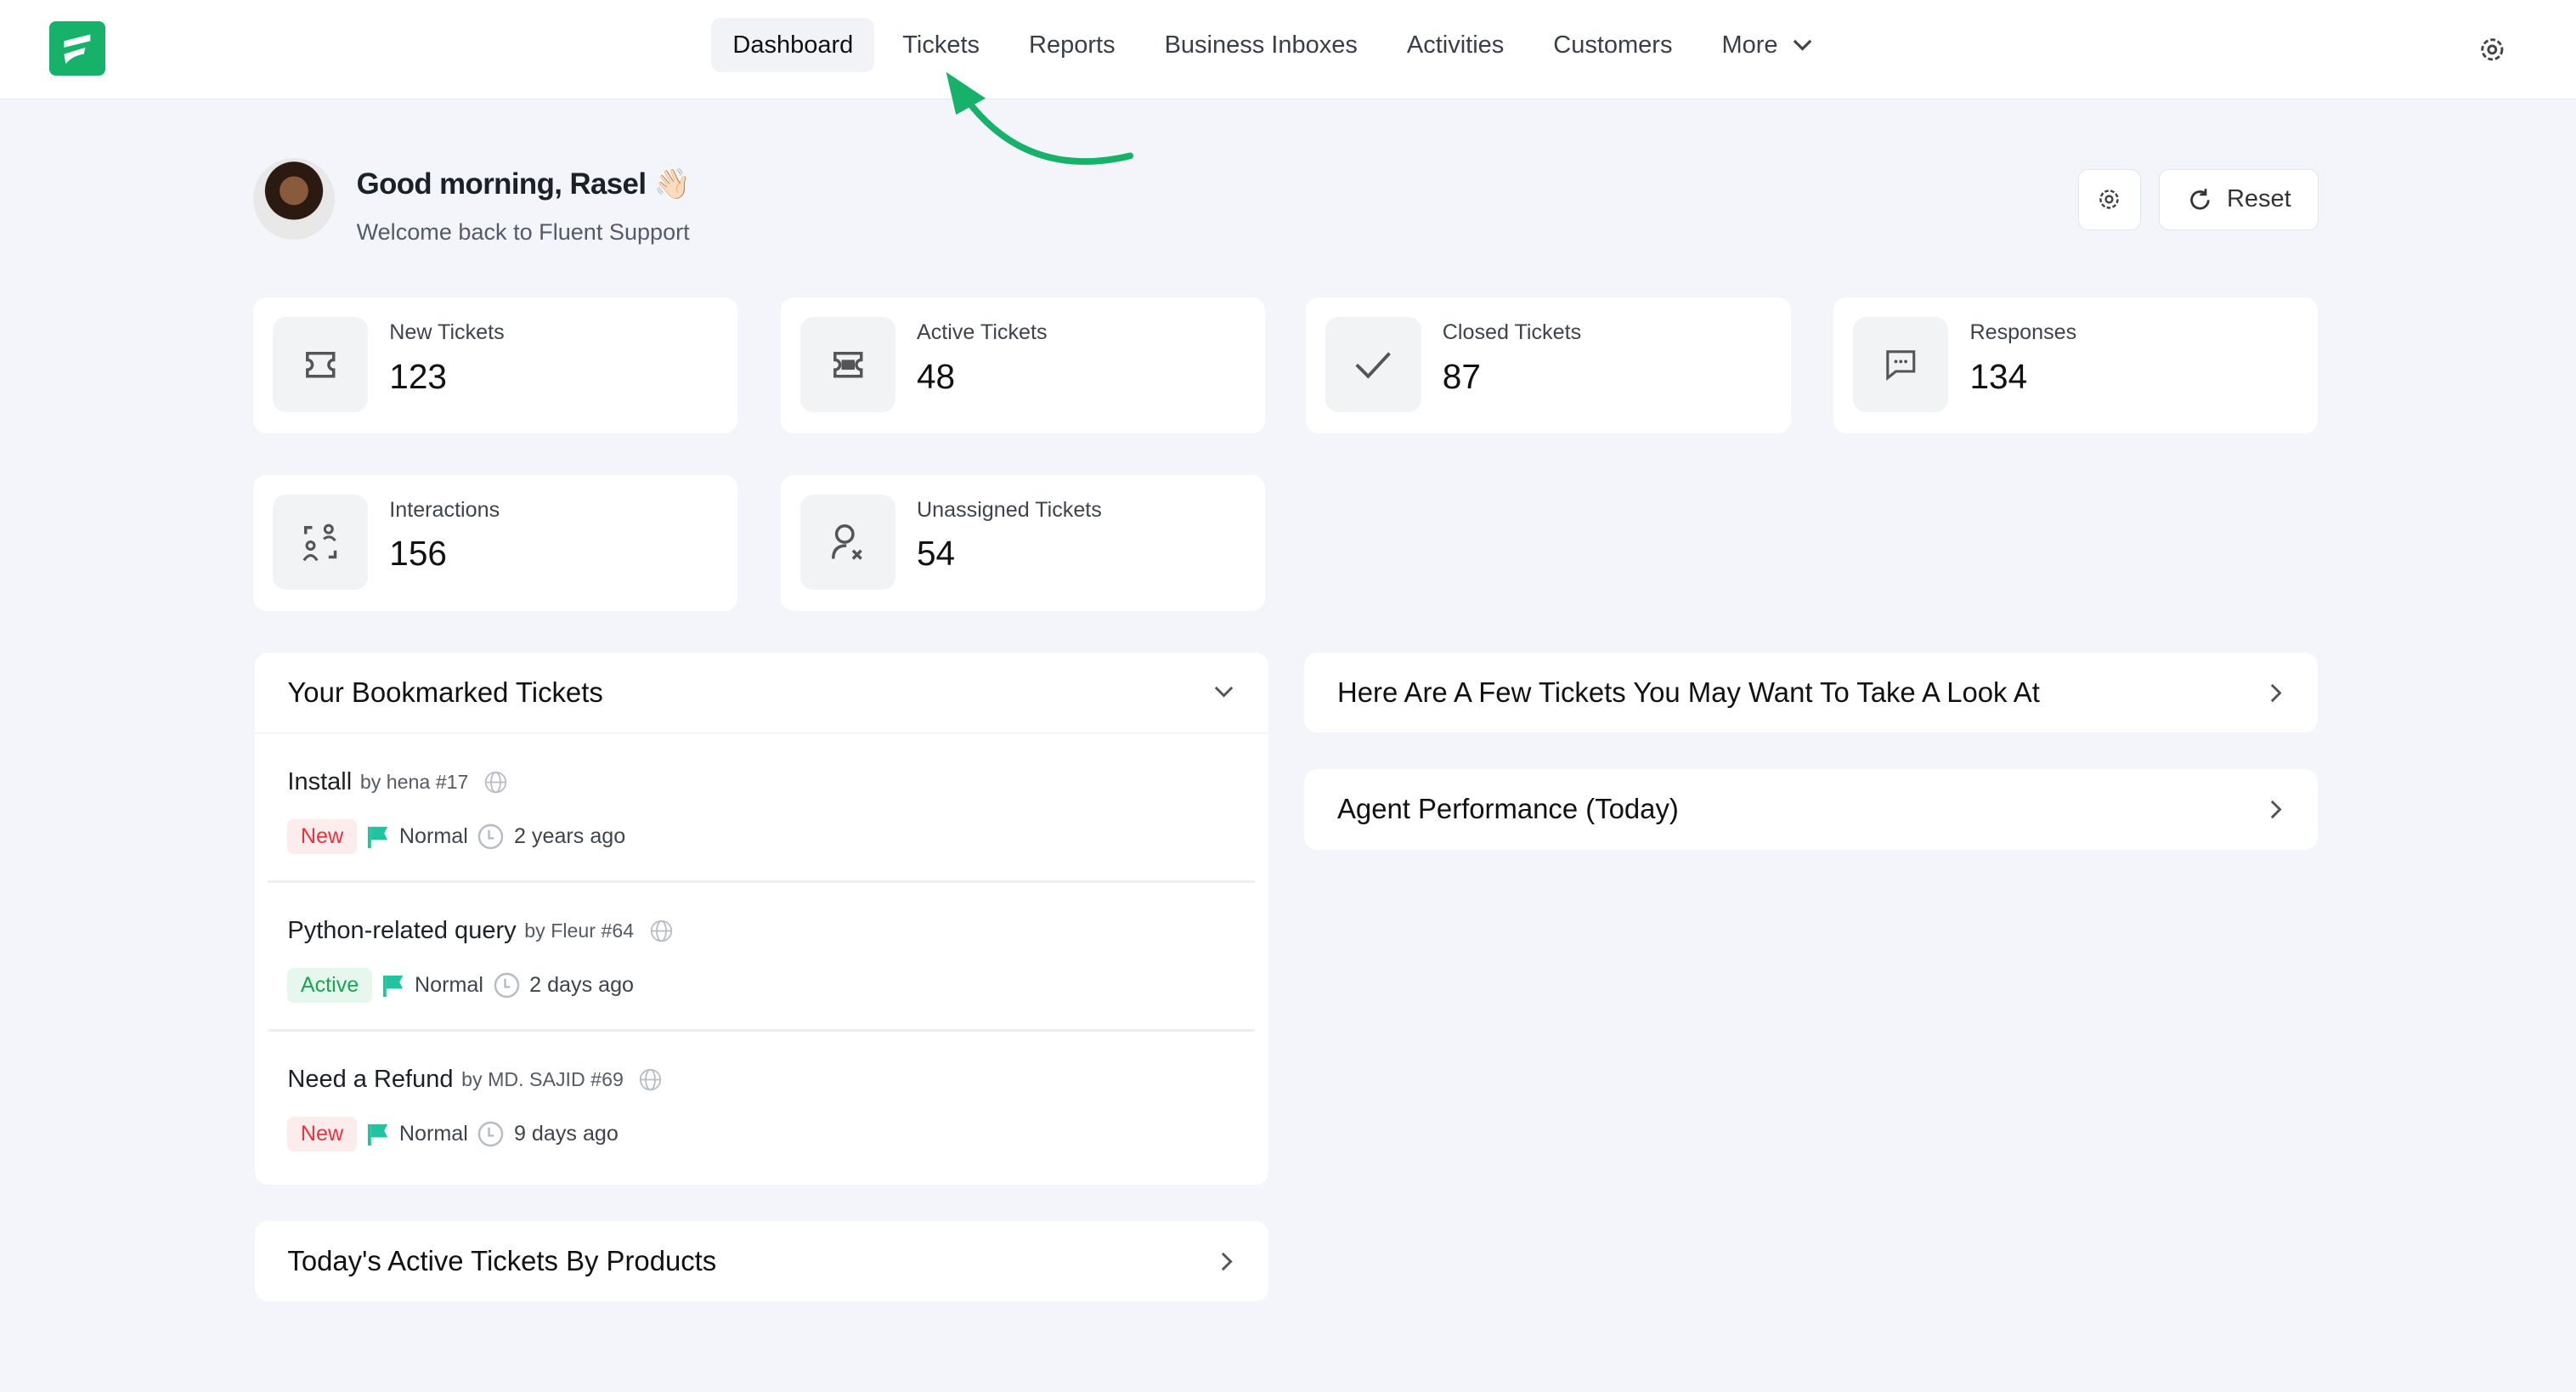  Describe the element at coordinates (1022, 543) in the screenshot. I see `stat-card-unassigned-tickets: Unassigned Tickets 54` at that location.